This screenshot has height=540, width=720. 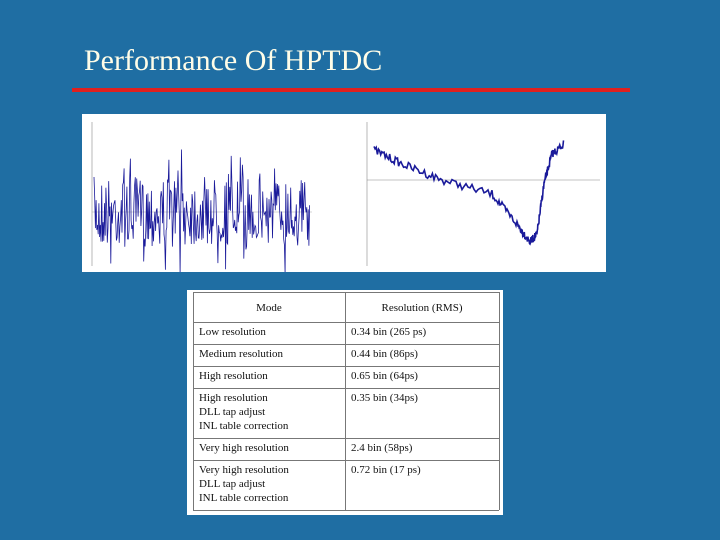 I want to click on right-plot-trace, so click(x=469, y=193).